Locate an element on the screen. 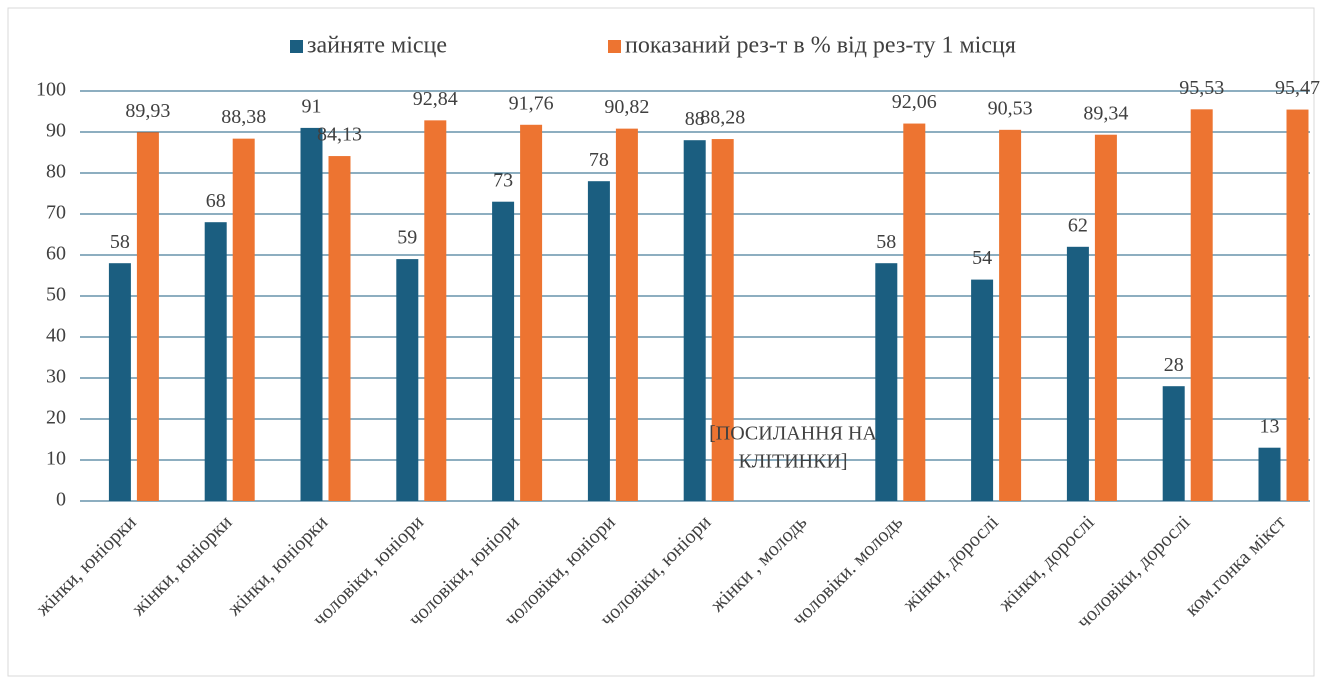 The image size is (1322, 689). data-label: 59 is located at coordinates (407, 238).